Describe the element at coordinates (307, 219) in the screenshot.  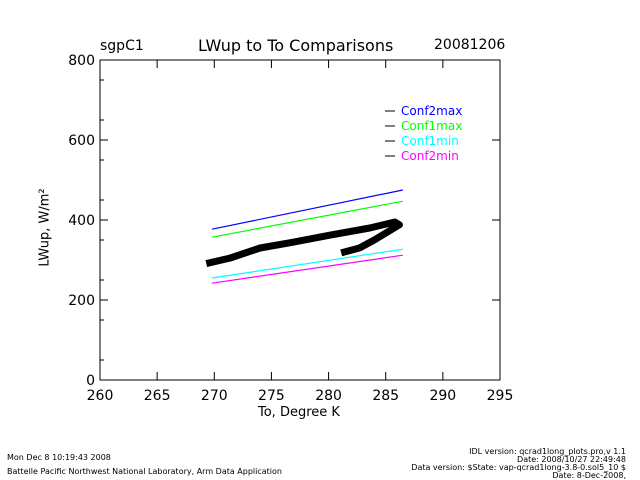
I see `series-line-conf1max` at that location.